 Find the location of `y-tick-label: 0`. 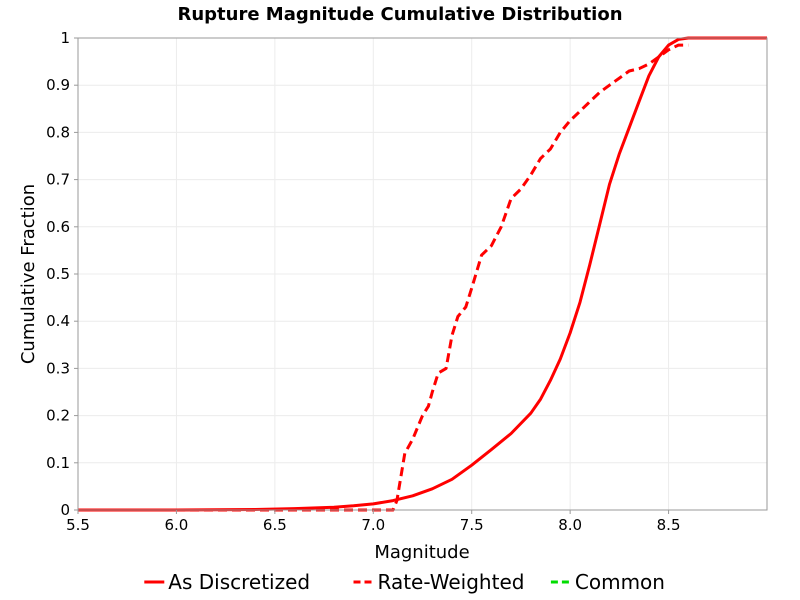

y-tick-label: 0 is located at coordinates (65, 510).